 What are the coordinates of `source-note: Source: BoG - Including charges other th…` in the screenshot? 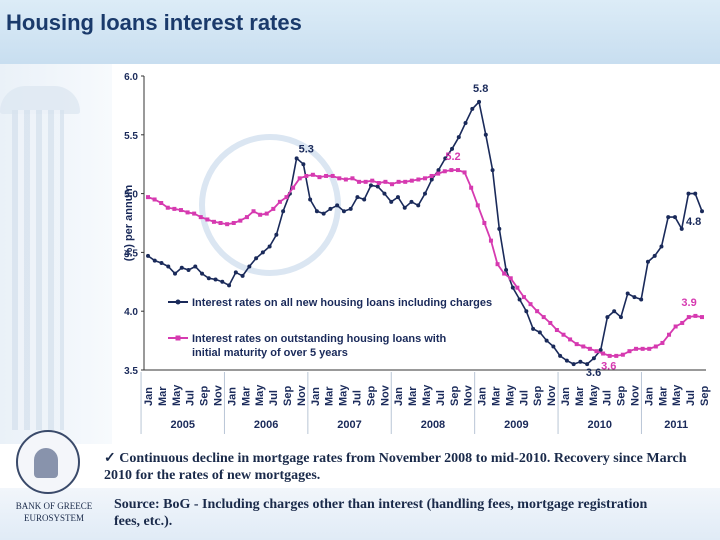 It's located at (381, 513).